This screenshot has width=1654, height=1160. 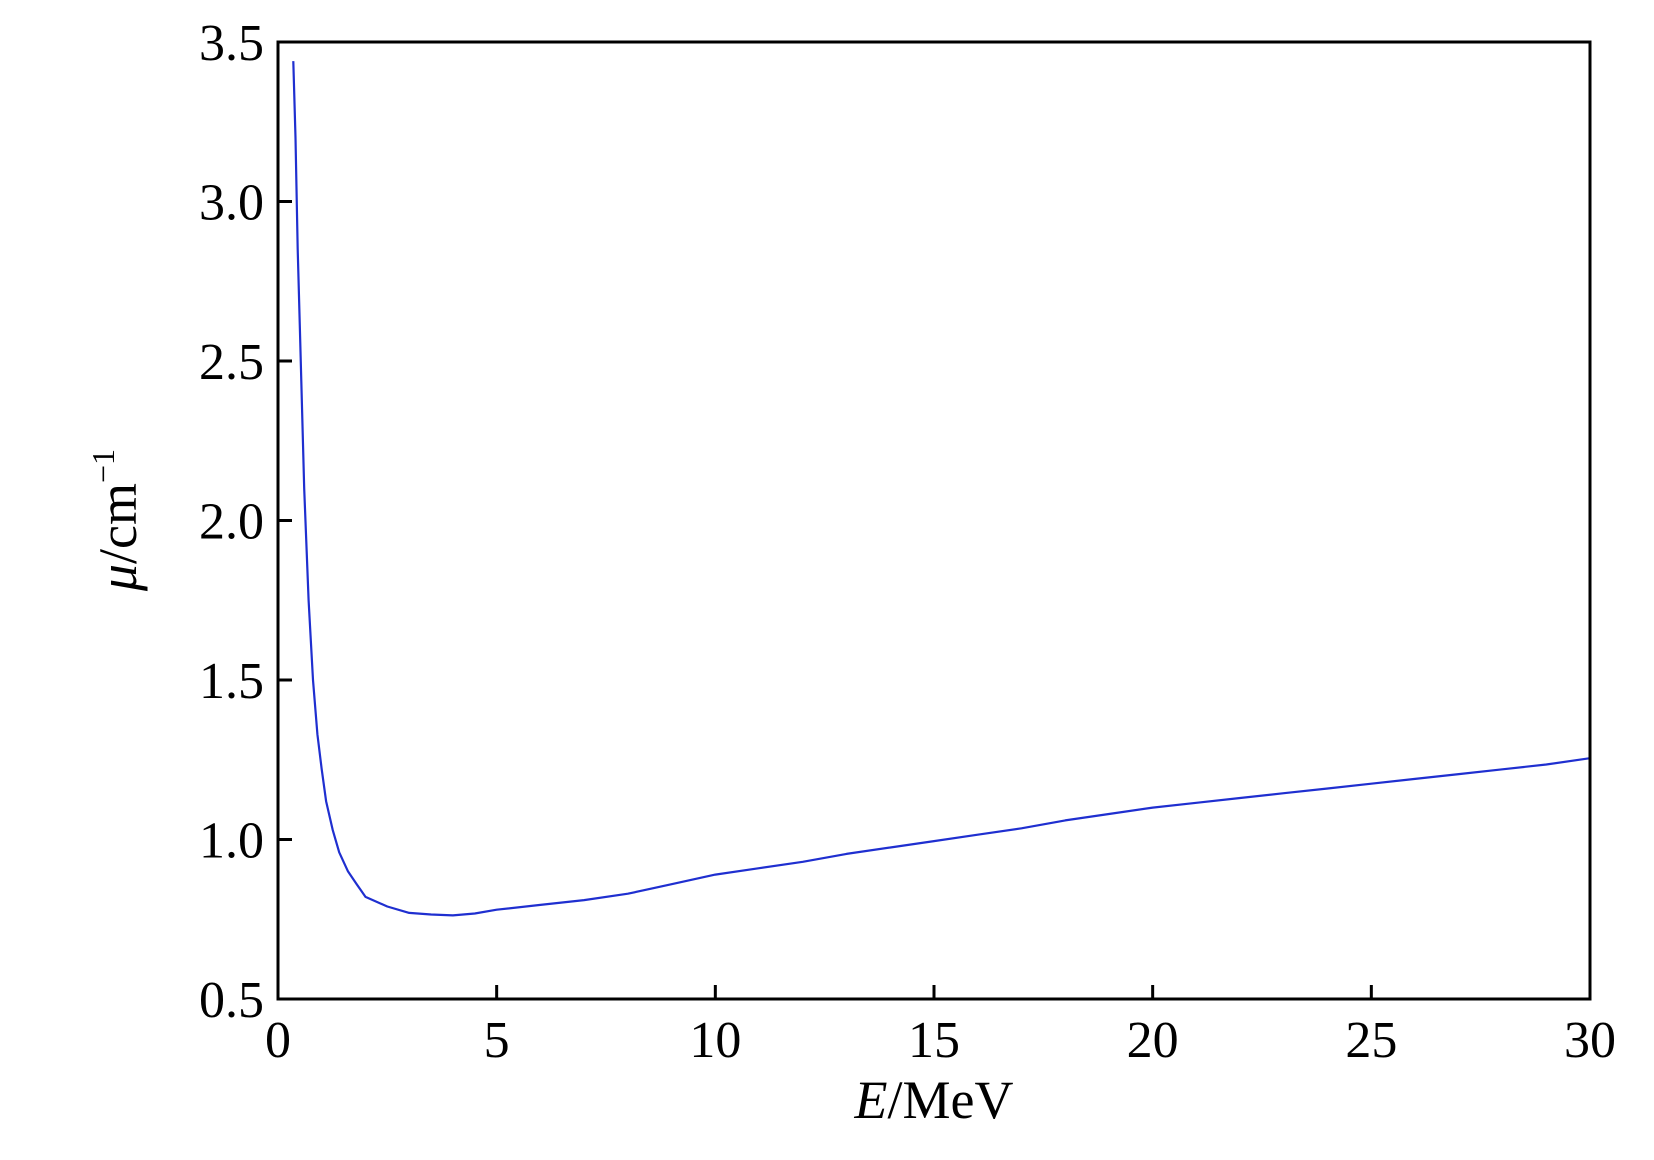 What do you see at coordinates (1590, 1040) in the screenshot?
I see `x-tick-label: 30` at bounding box center [1590, 1040].